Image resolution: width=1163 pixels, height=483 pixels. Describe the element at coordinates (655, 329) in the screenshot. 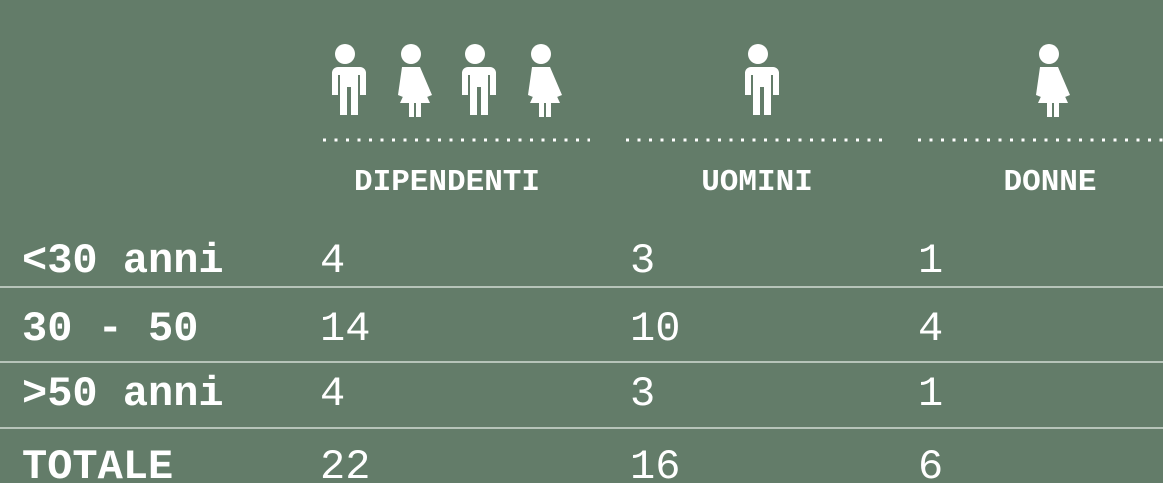

I see `cell-value: 10` at that location.